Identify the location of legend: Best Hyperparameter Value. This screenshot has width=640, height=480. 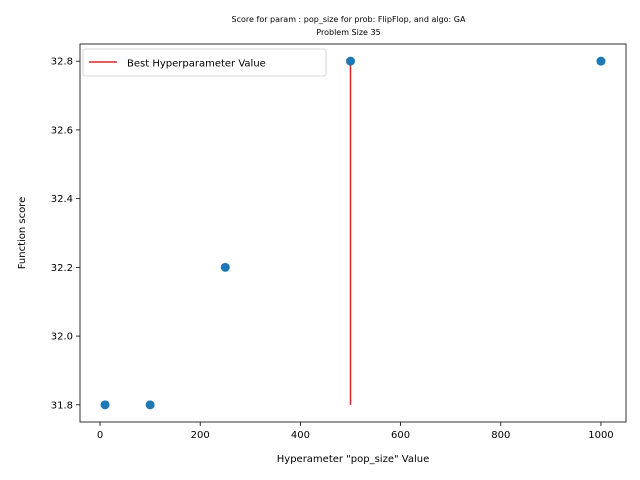
(204, 62).